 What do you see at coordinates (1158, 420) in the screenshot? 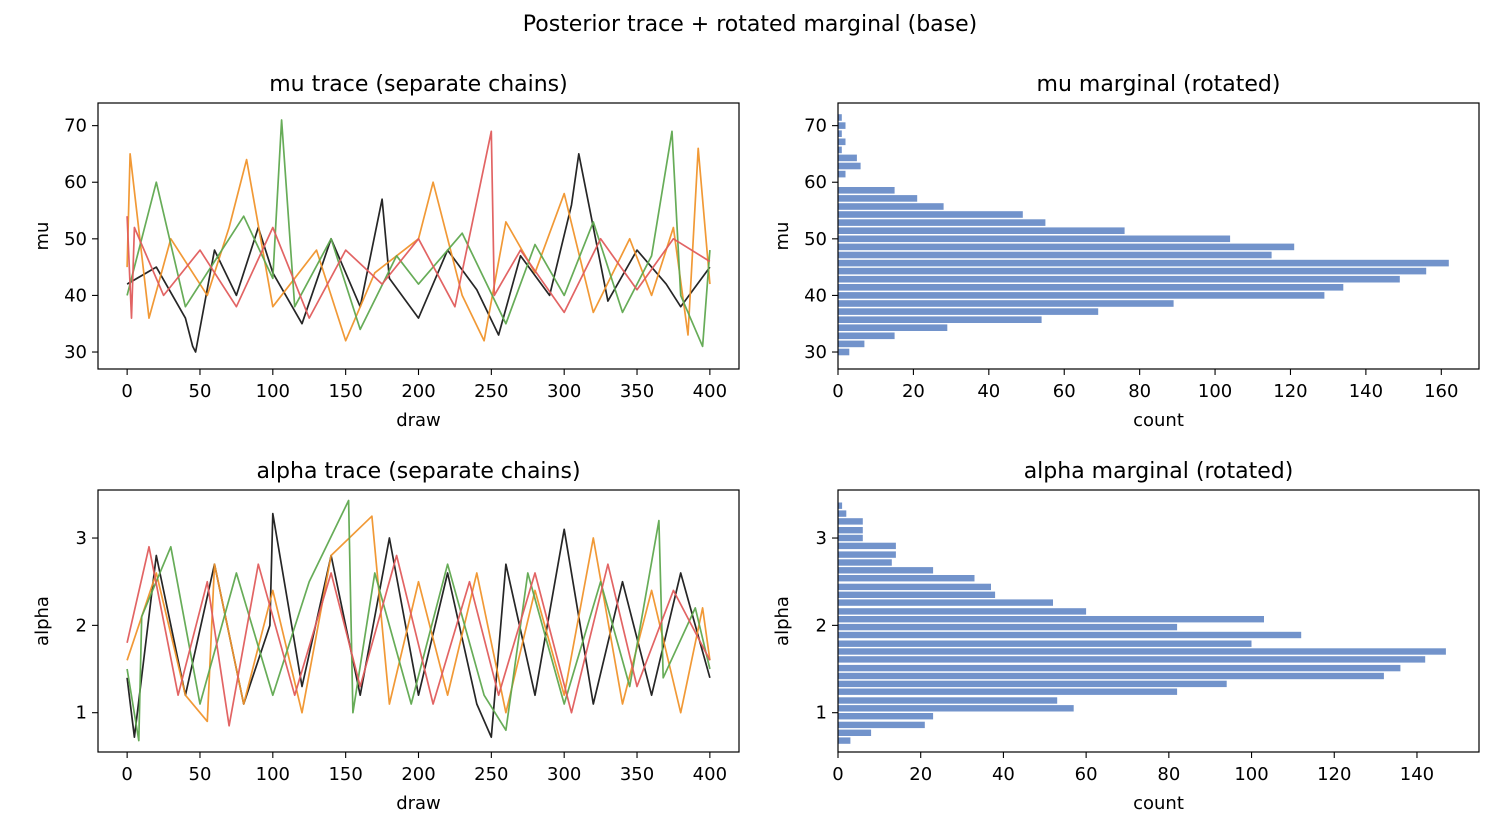
I see `x-axis-label: count` at bounding box center [1158, 420].